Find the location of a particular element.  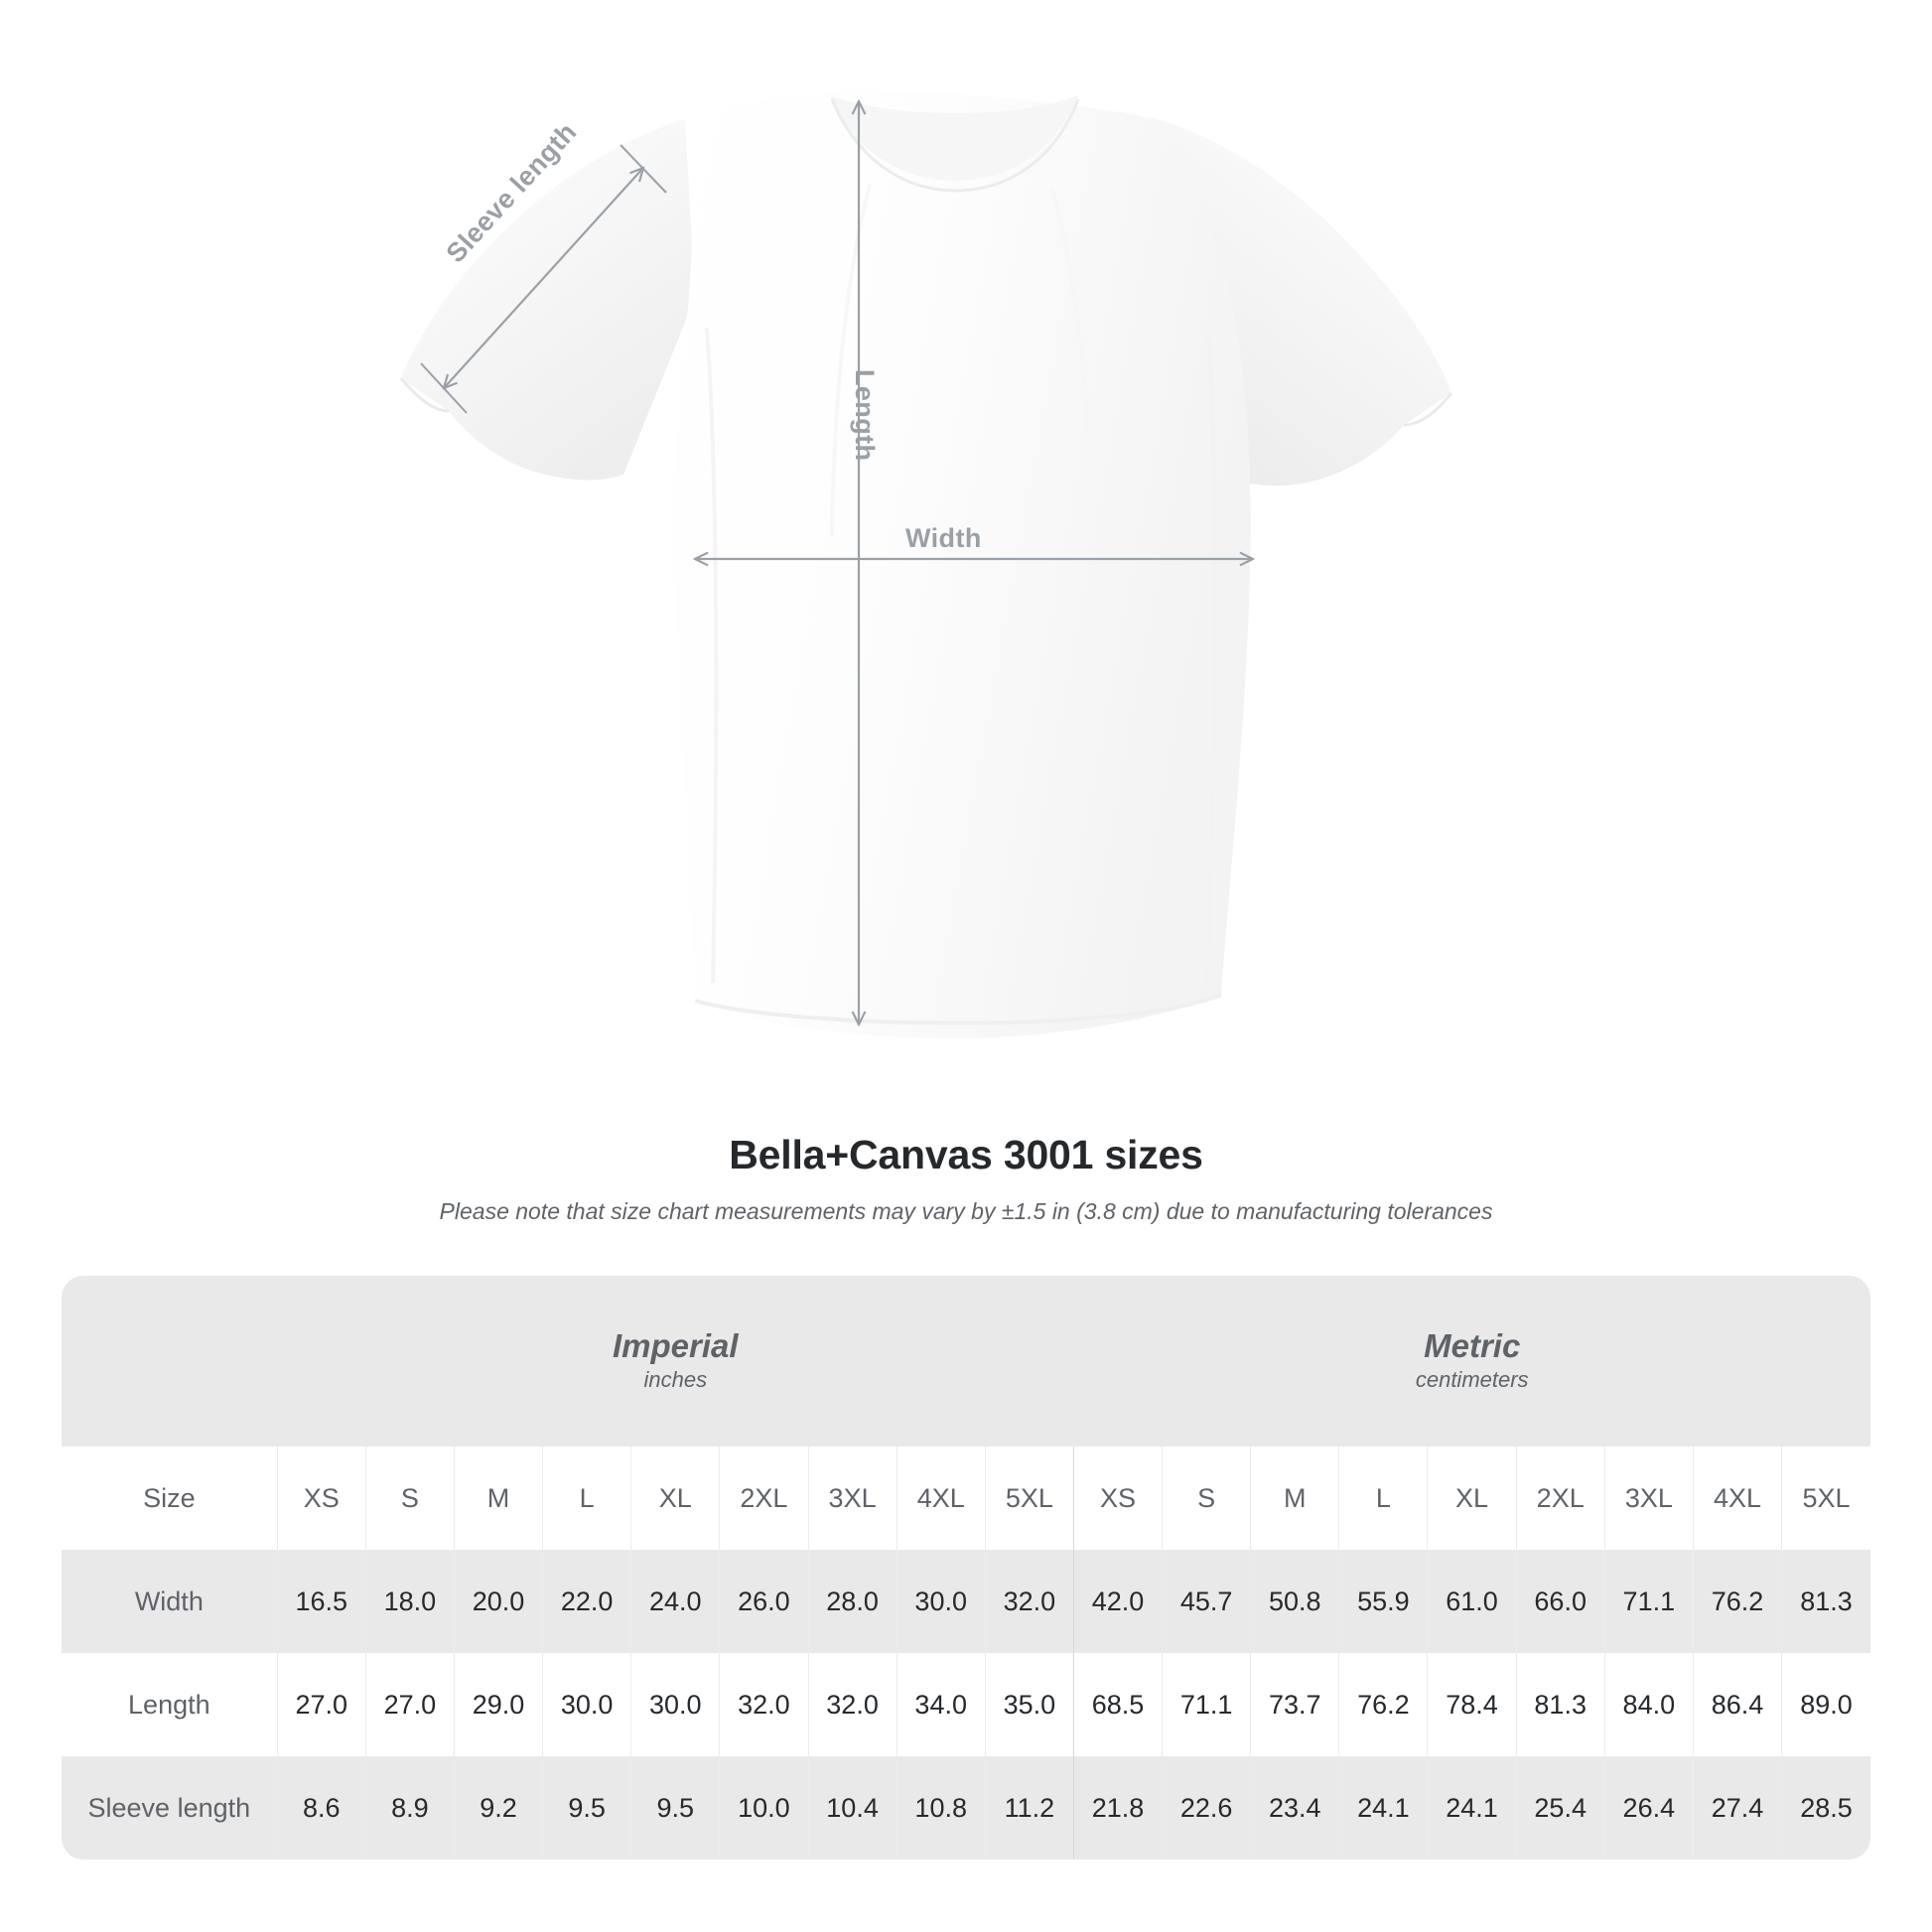

size-header-label: Size is located at coordinates (170, 1499).